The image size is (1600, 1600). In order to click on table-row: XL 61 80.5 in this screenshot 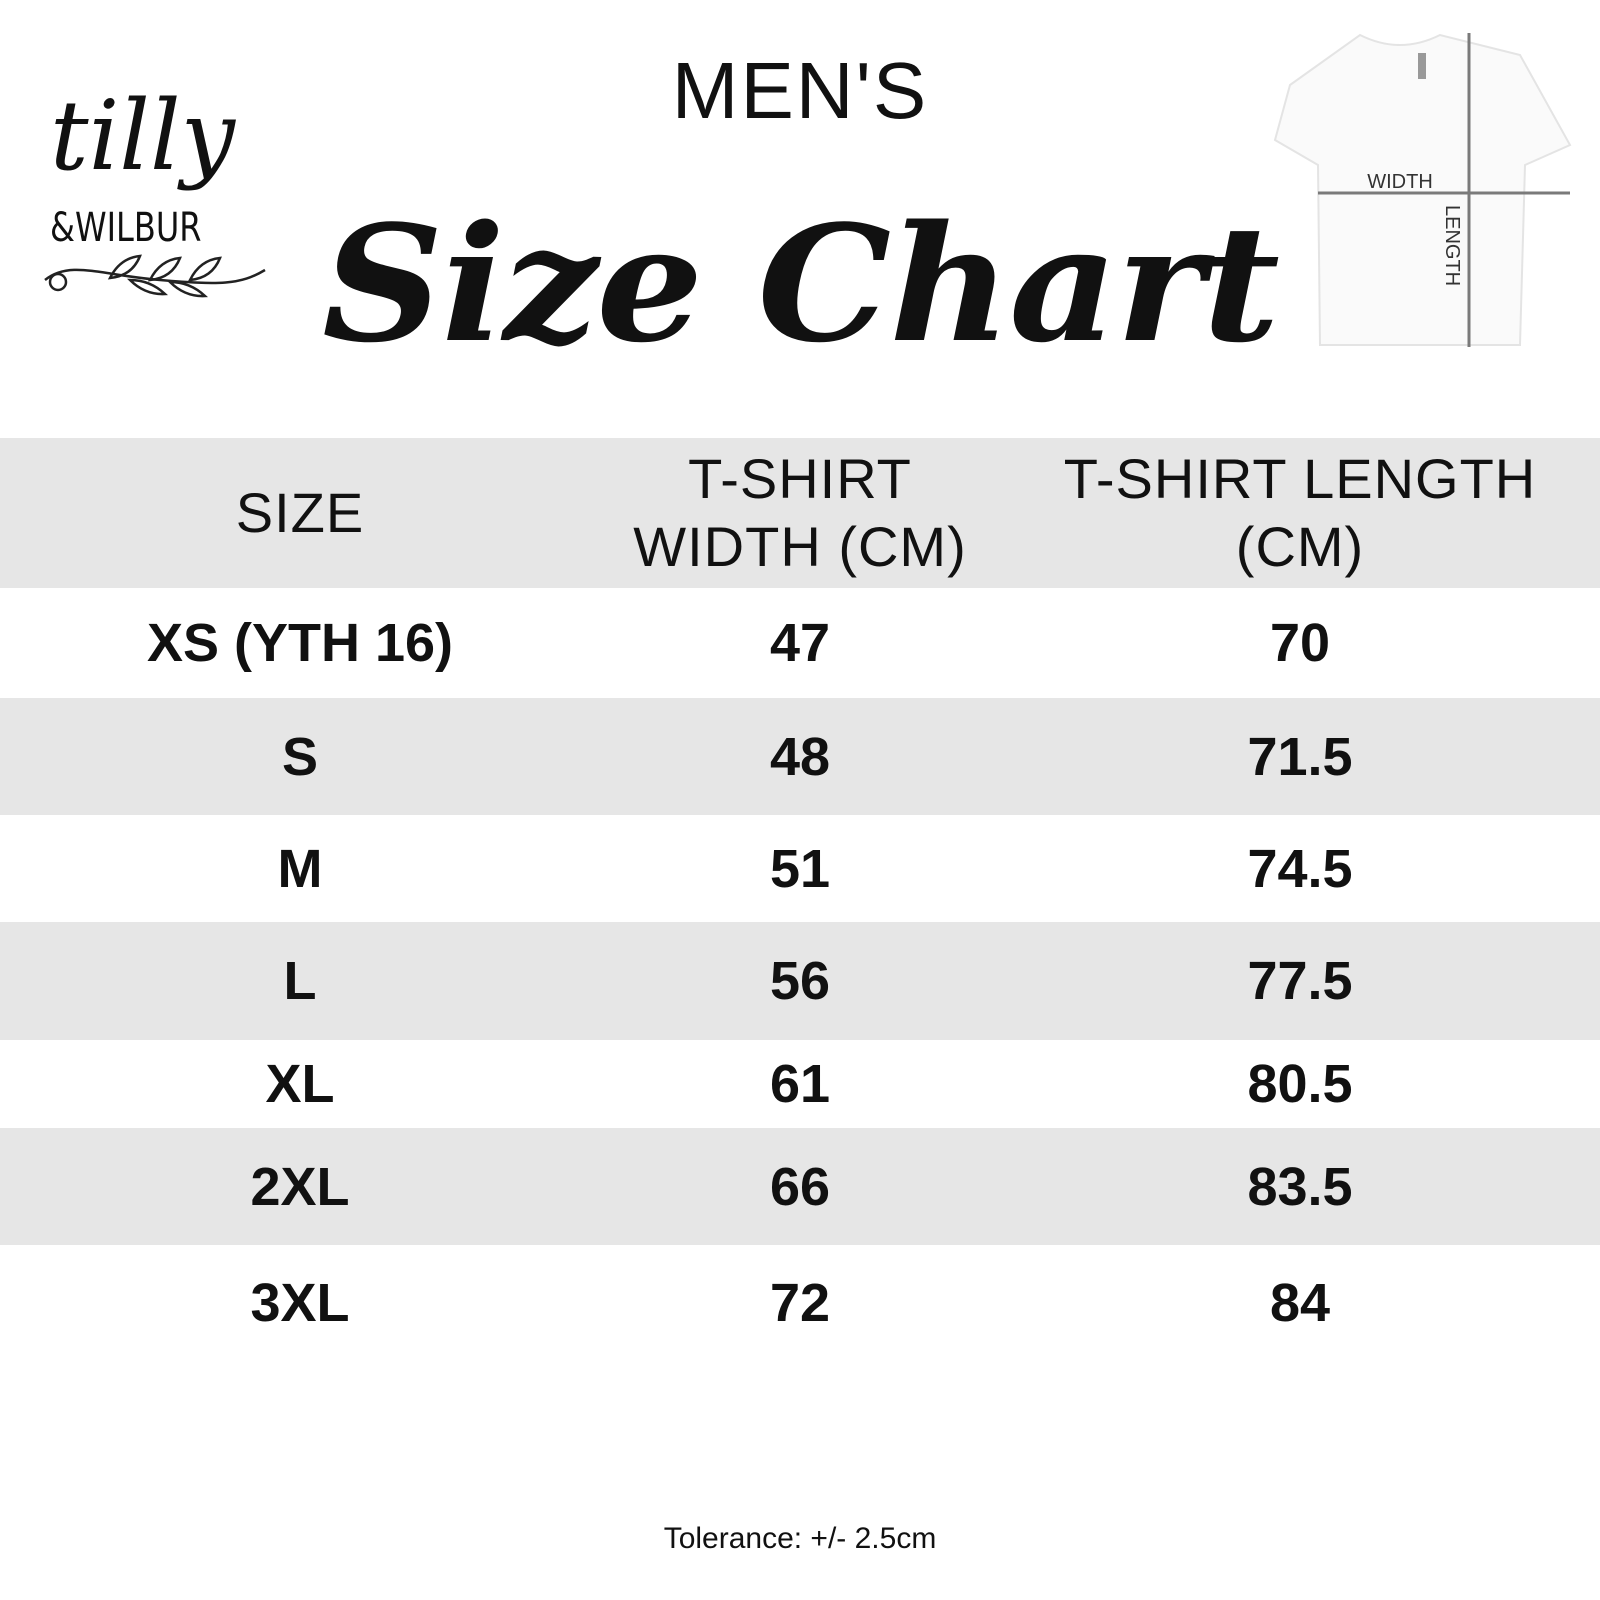, I will do `click(800, 1084)`.